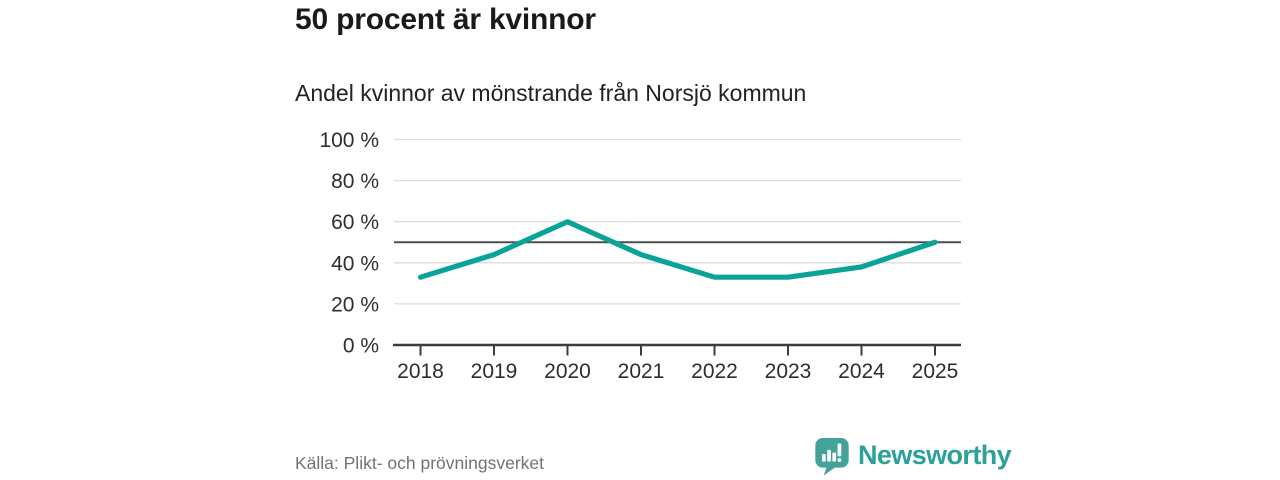  Describe the element at coordinates (935, 455) in the screenshot. I see `newsworthy-wordmark: Newsworthy` at that location.